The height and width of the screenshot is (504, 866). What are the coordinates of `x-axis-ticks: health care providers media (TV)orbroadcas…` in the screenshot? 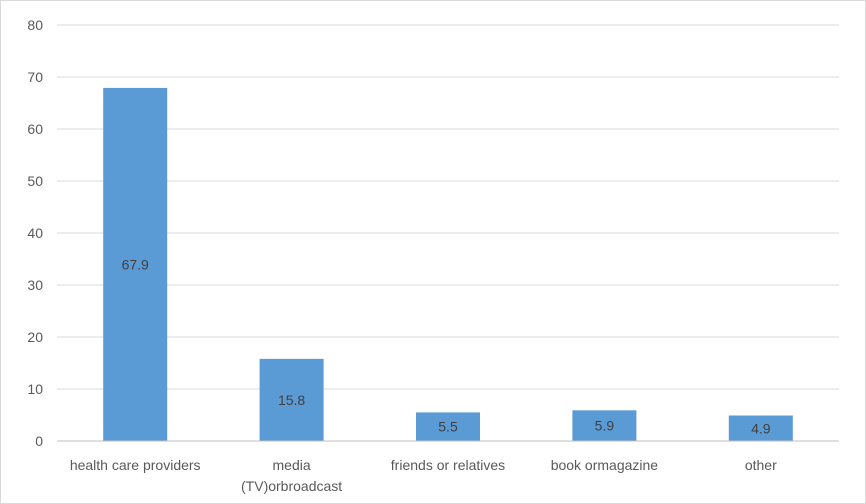 It's located at (423, 475).